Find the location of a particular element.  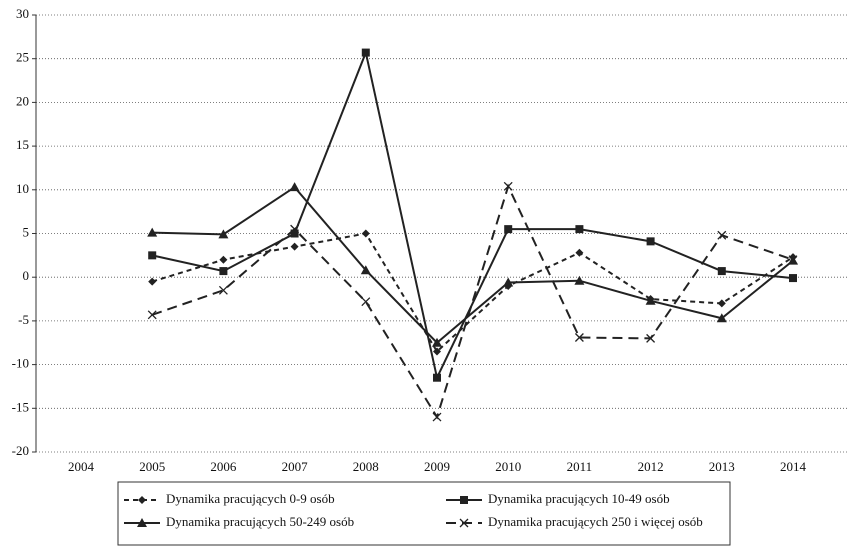

legend-label: Dynamika pracujących 50-249 osób is located at coordinates (260, 521).